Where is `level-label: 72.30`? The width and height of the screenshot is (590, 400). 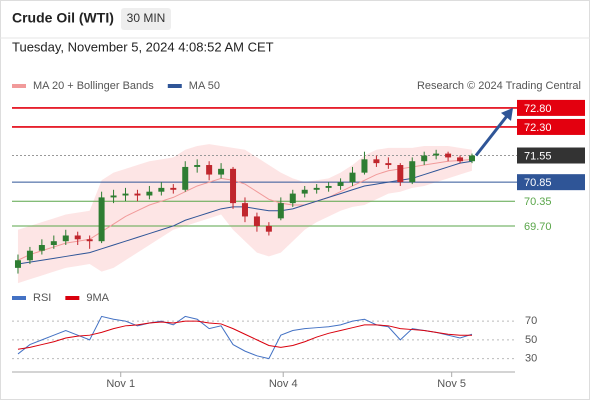 level-label: 72.30 is located at coordinates (538, 128).